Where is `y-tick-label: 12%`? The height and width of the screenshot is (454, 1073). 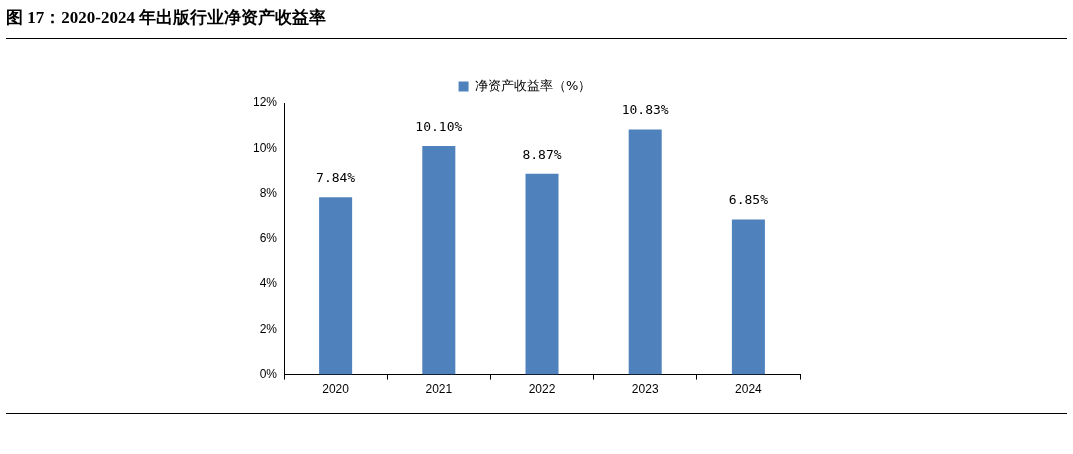 y-tick-label: 12% is located at coordinates (265, 102).